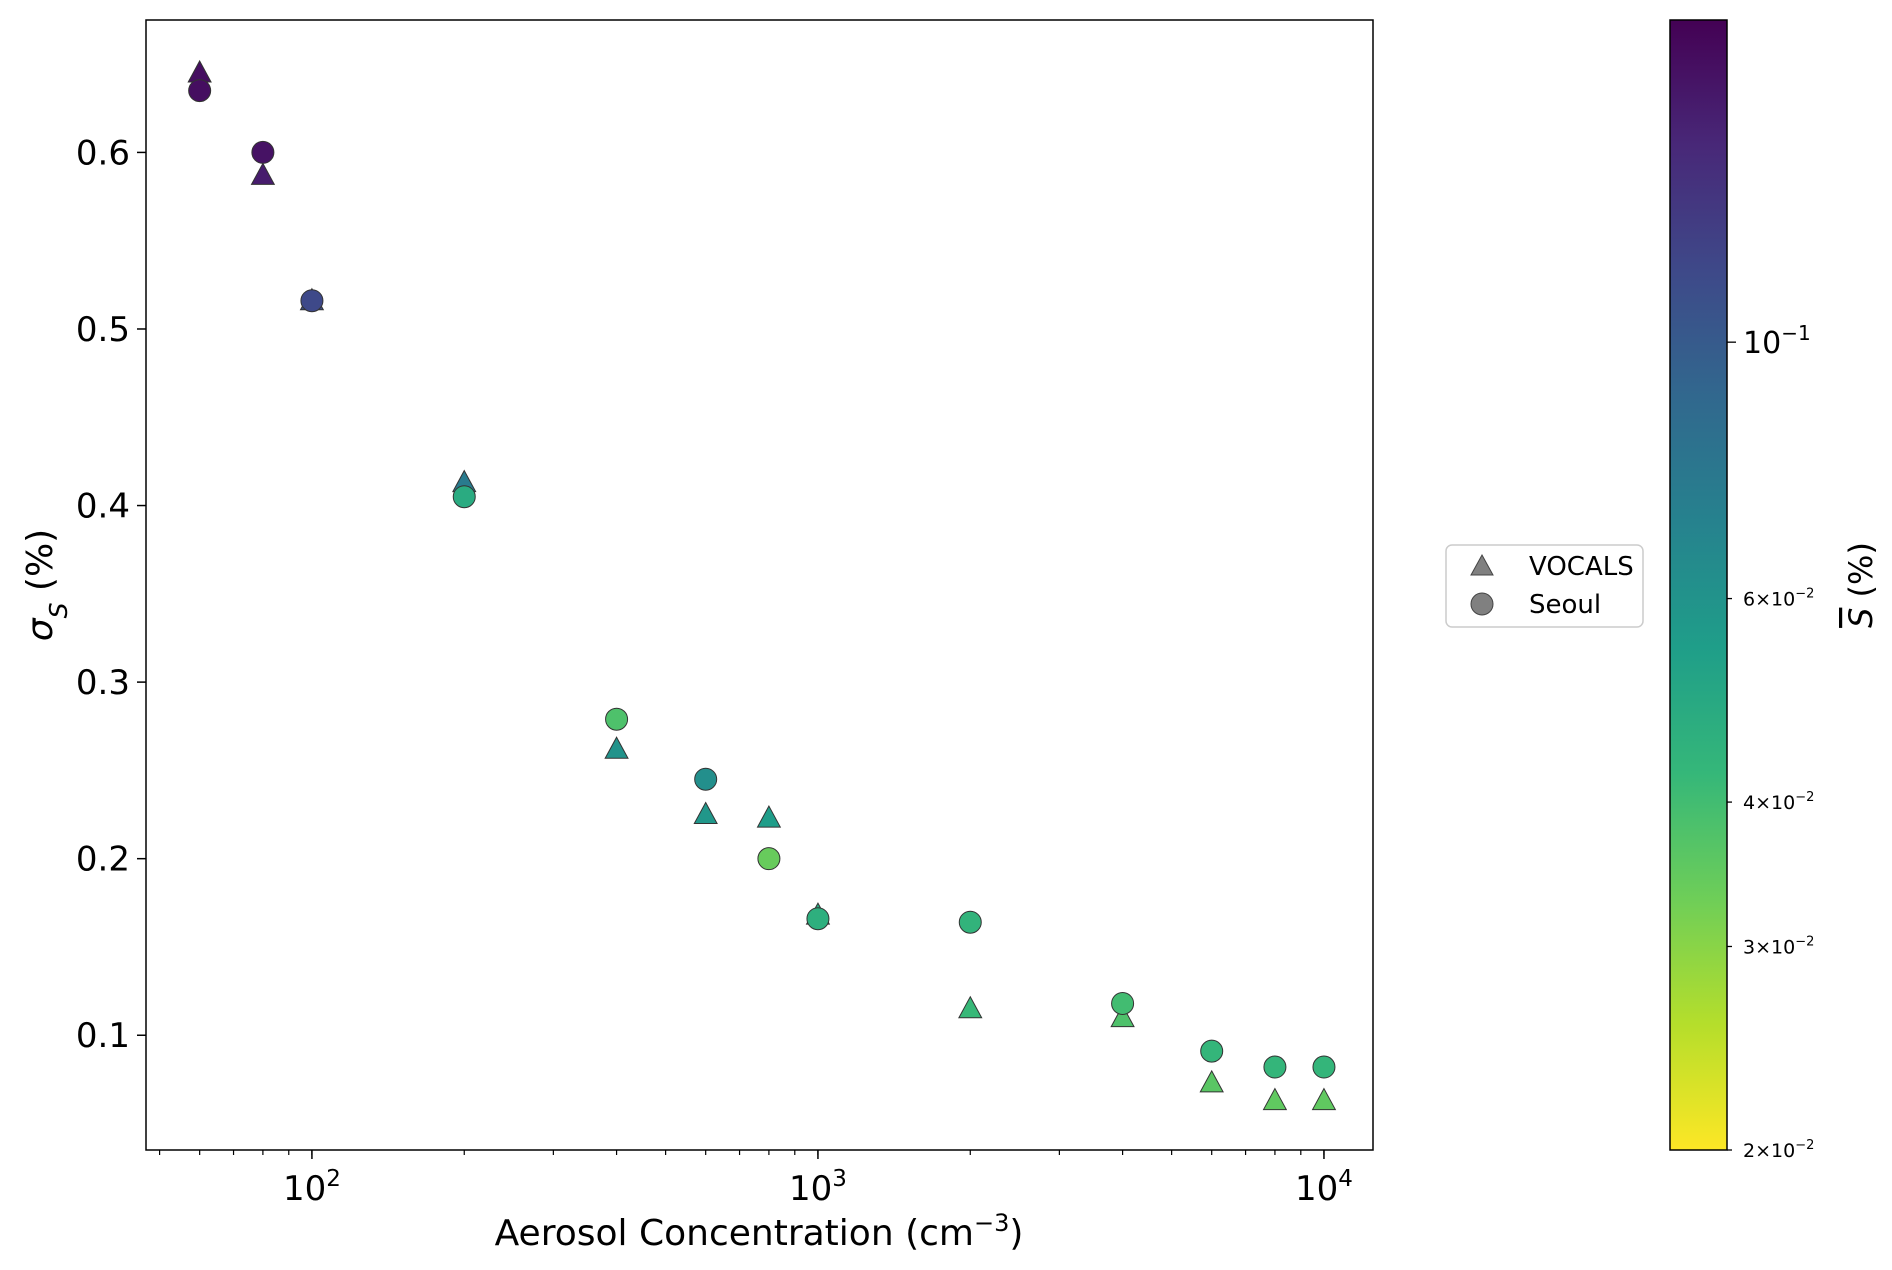 This screenshot has width=1892, height=1270. What do you see at coordinates (1581, 567) in the screenshot?
I see `legend-label-vocals: VOCALS` at bounding box center [1581, 567].